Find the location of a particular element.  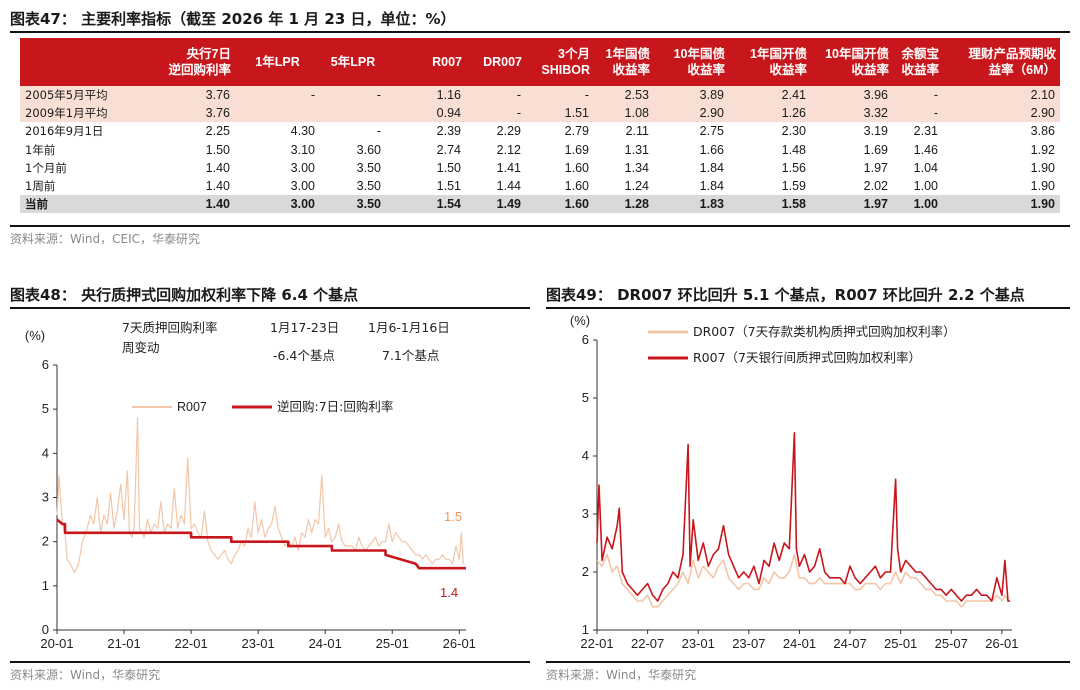

table-cell: 3.00 is located at coordinates (302, 167).